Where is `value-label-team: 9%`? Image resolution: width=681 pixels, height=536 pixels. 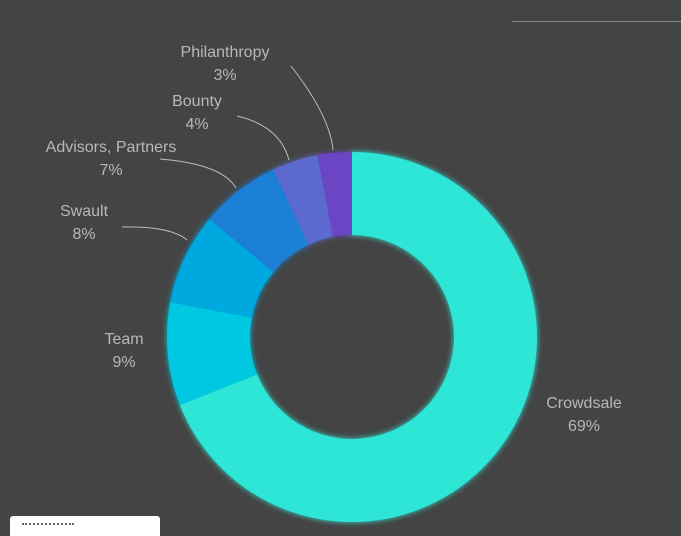 value-label-team: 9% is located at coordinates (123, 362).